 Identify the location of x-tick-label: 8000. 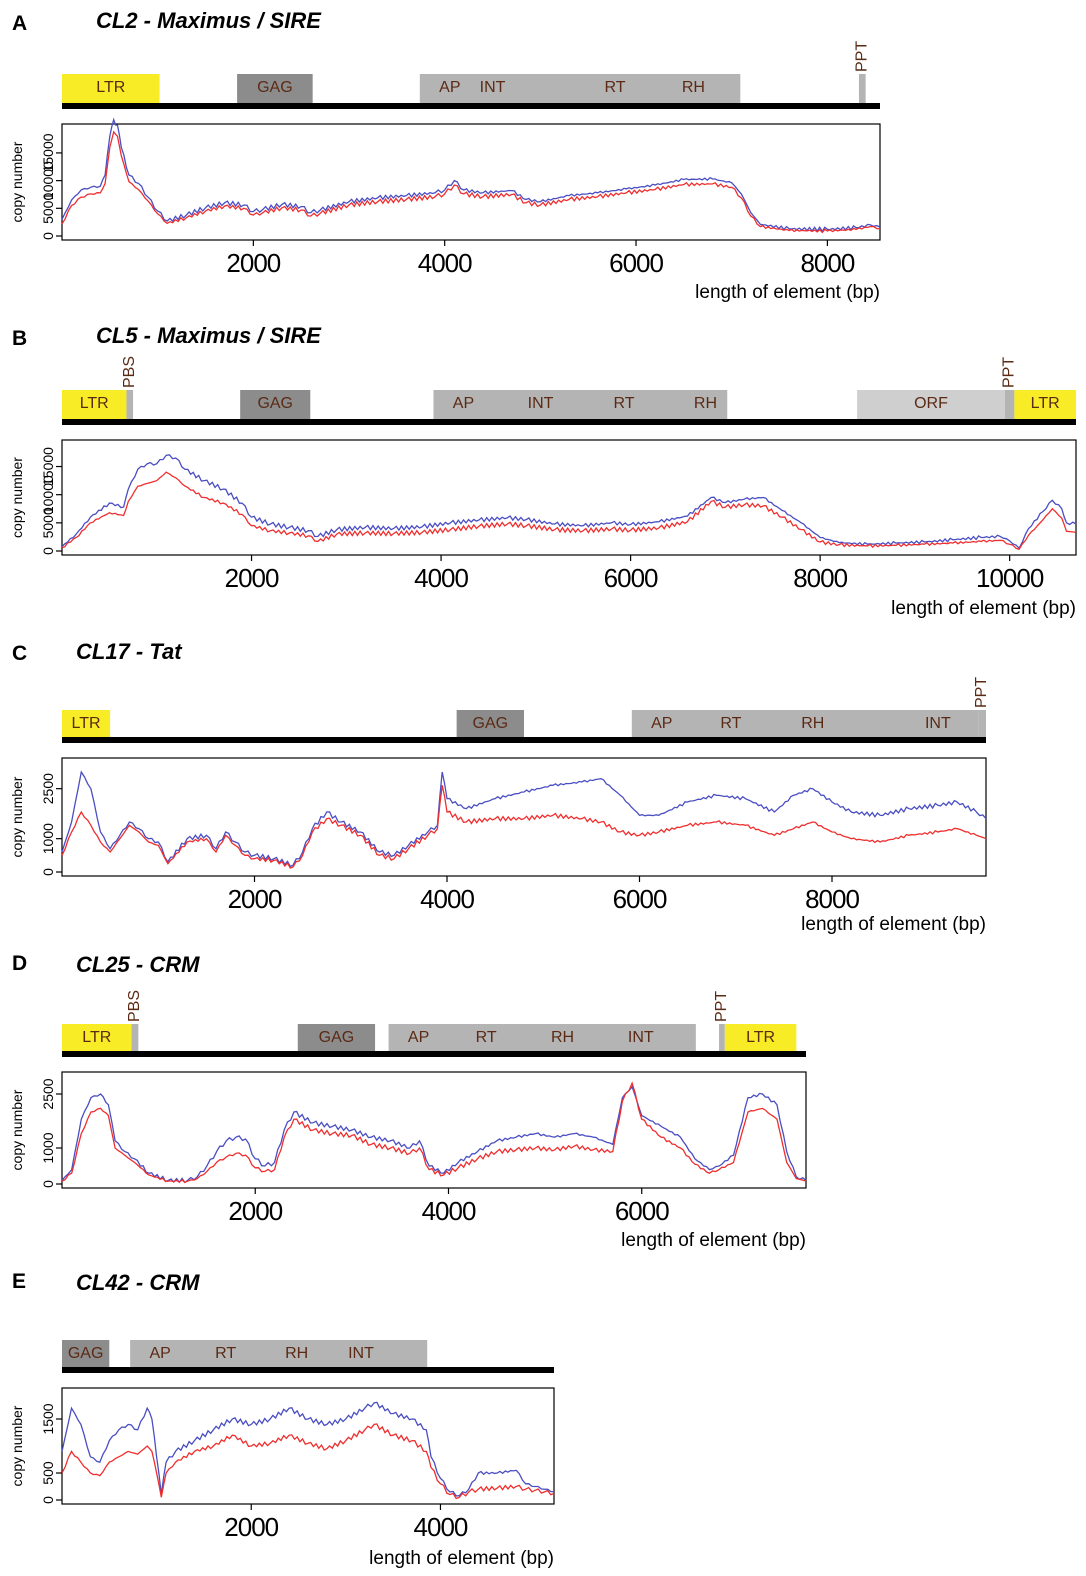
(832, 899).